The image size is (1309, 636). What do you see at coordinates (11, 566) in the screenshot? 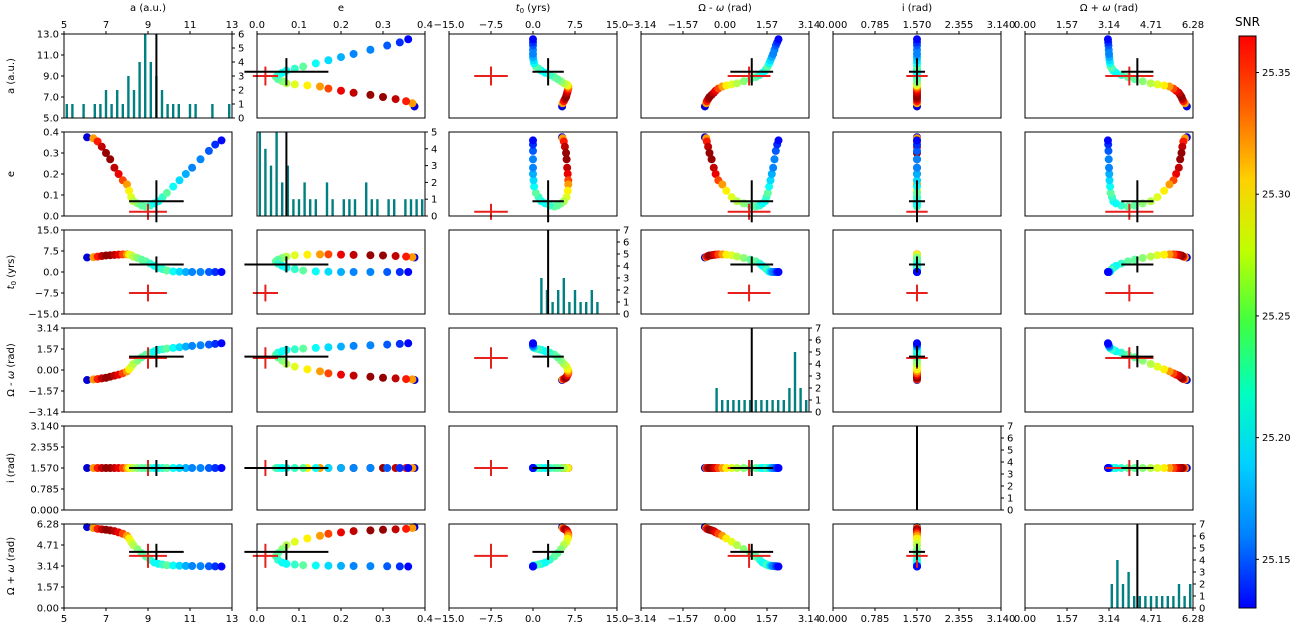
I see `y-axis-label: Ω + ω (rad)` at bounding box center [11, 566].